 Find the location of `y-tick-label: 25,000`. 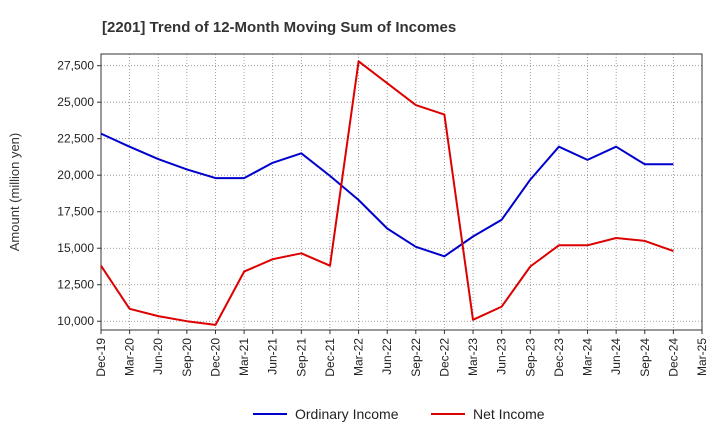

y-tick-label: 25,000 is located at coordinates (75, 102).